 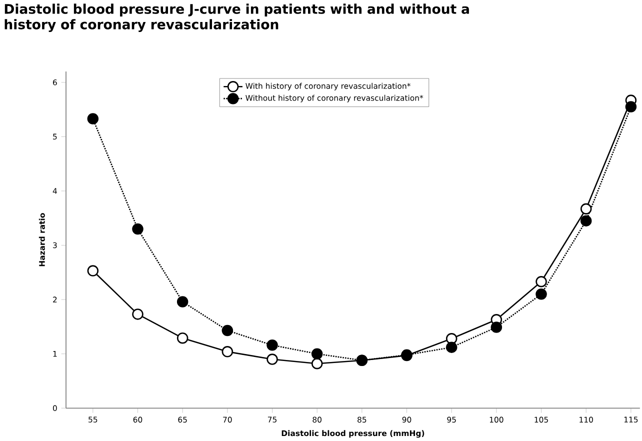 I want to click on chart-title: Diastolic blood pressure J-curve in patients with and without a history of coronary revascularization, so click(x=236, y=17).